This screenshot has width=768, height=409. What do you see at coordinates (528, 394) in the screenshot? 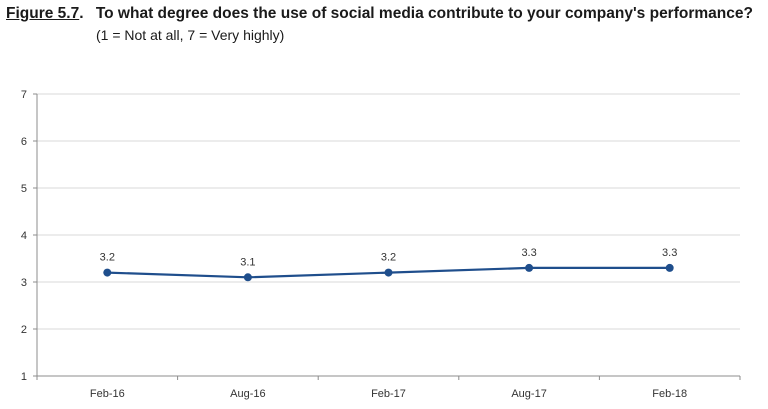
I see `x-tick-label: Aug-17` at bounding box center [528, 394].